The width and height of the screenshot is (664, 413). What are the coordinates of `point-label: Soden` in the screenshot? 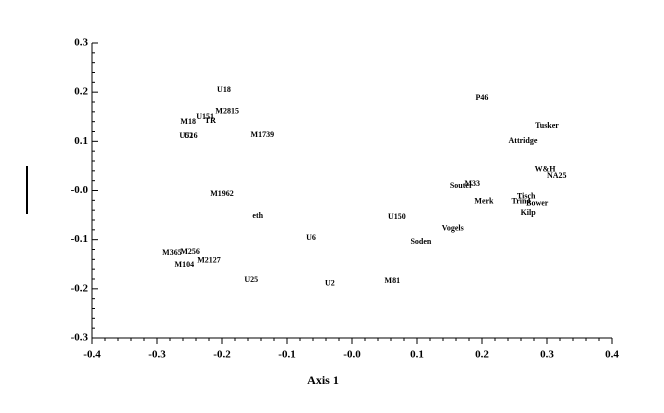 It's located at (420, 241).